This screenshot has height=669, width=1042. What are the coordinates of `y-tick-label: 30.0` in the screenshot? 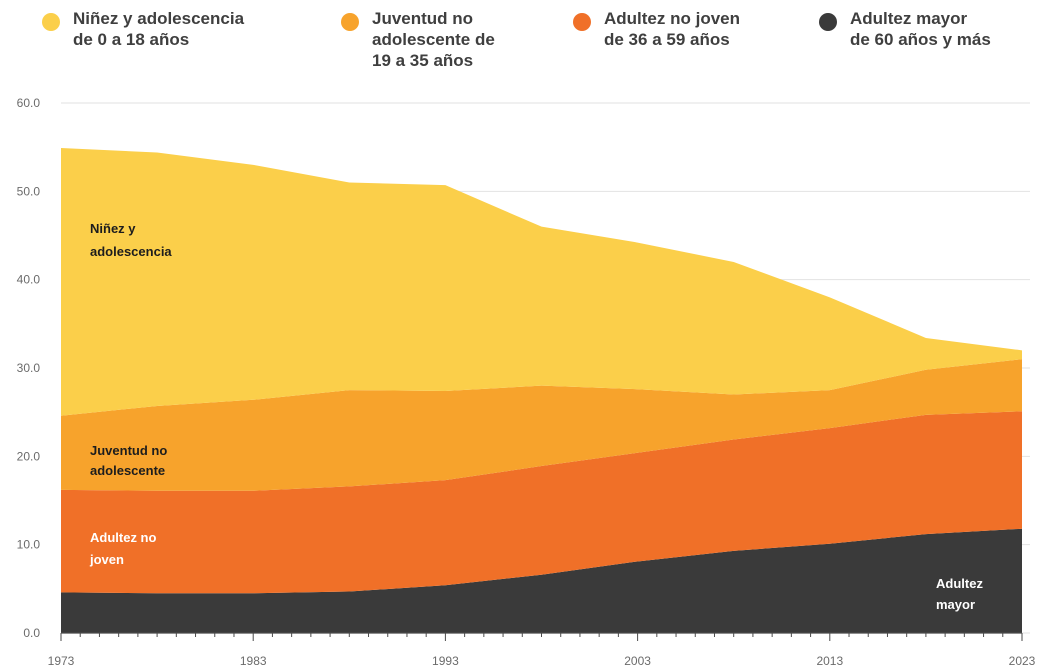 It's located at (29, 368).